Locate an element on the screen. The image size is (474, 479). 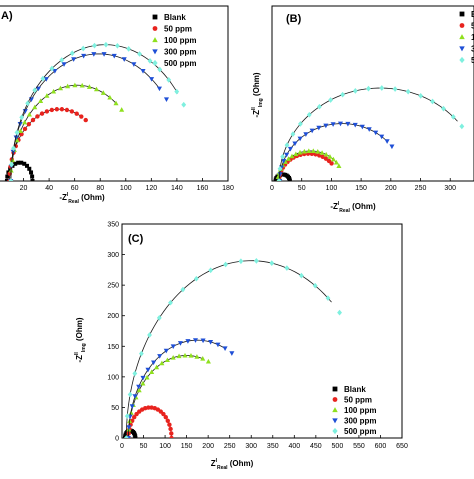
y-tick-label: 100 is located at coordinates (113, 377).